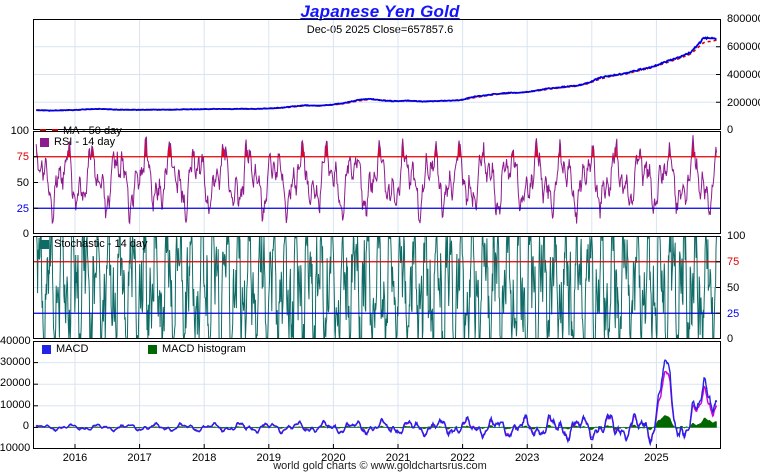 Image resolution: width=760 pixels, height=475 pixels. Describe the element at coordinates (204, 458) in the screenshot. I see `x-tick-2018: 2018` at that location.